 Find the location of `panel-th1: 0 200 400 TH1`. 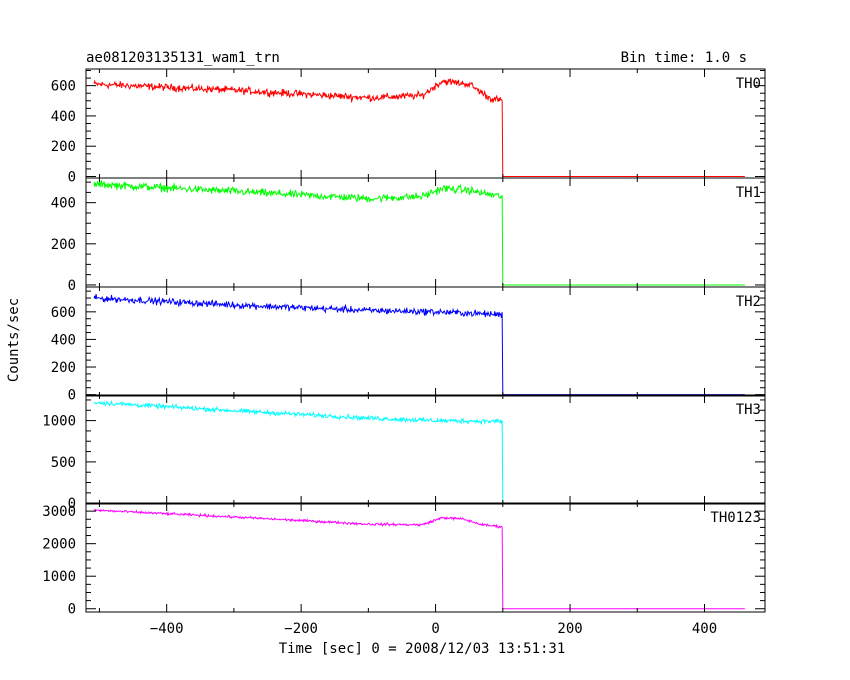

panel-th1: 0 200 400 TH1 is located at coordinates (408, 235).